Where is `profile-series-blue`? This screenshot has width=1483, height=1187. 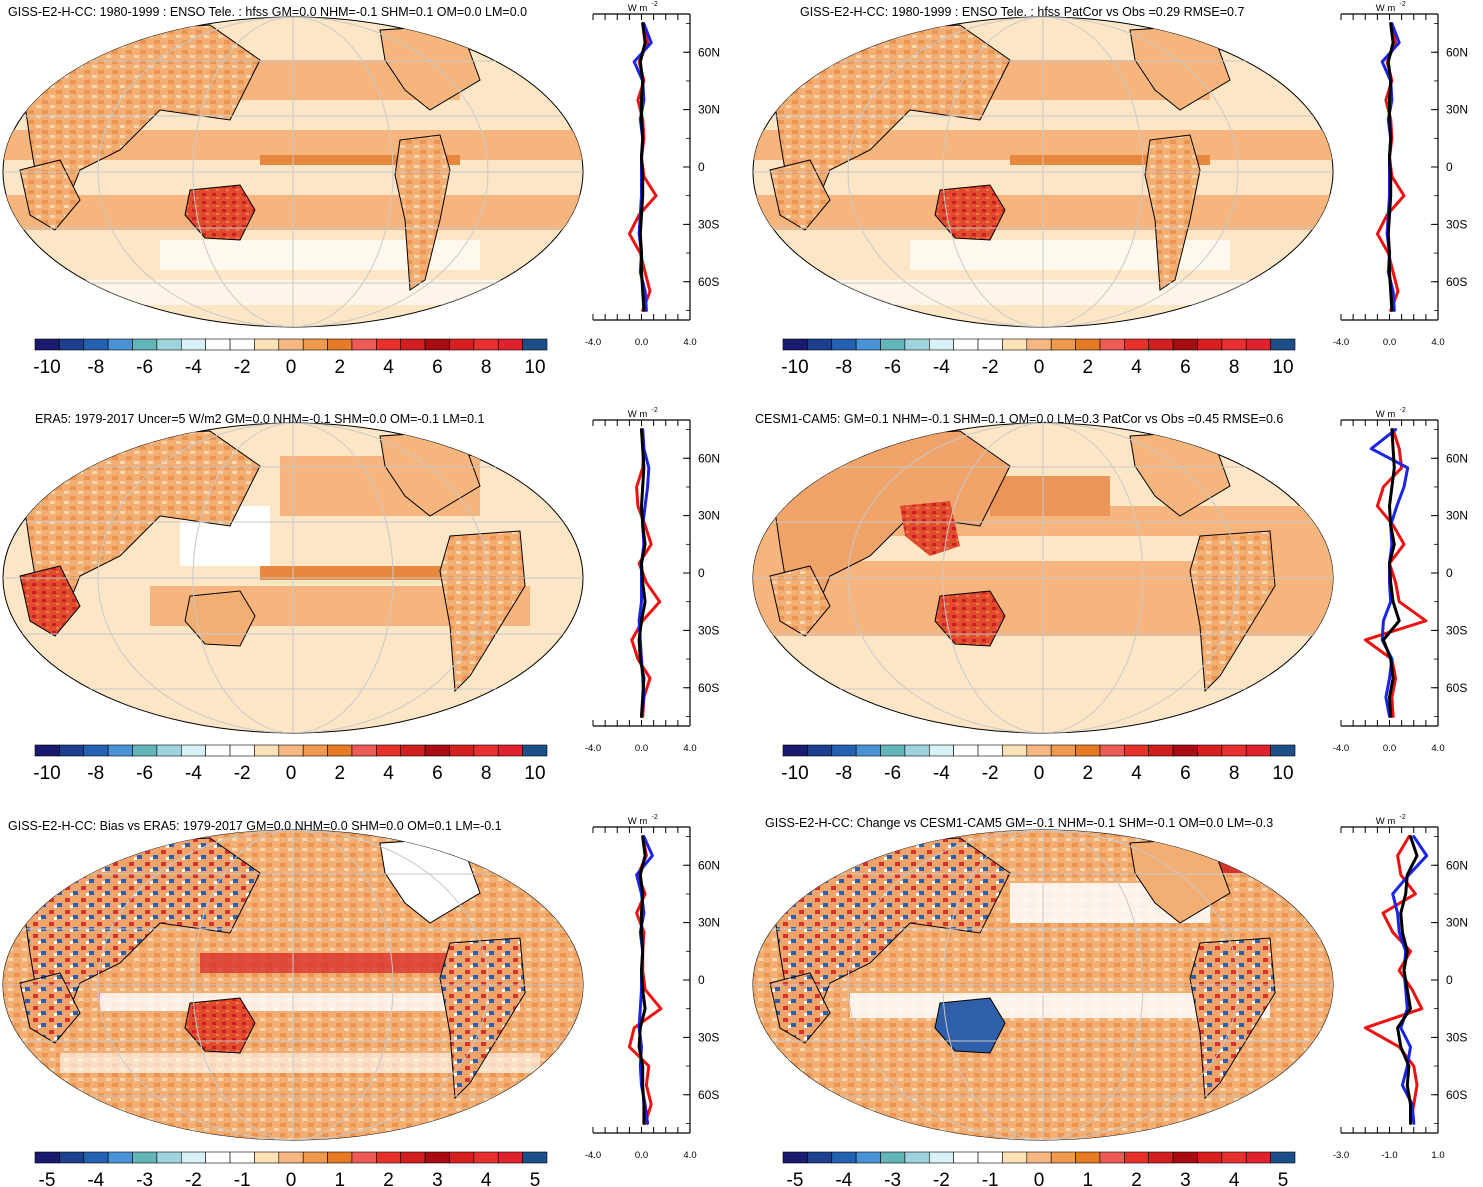
profile-series-blue is located at coordinates (1410, 980).